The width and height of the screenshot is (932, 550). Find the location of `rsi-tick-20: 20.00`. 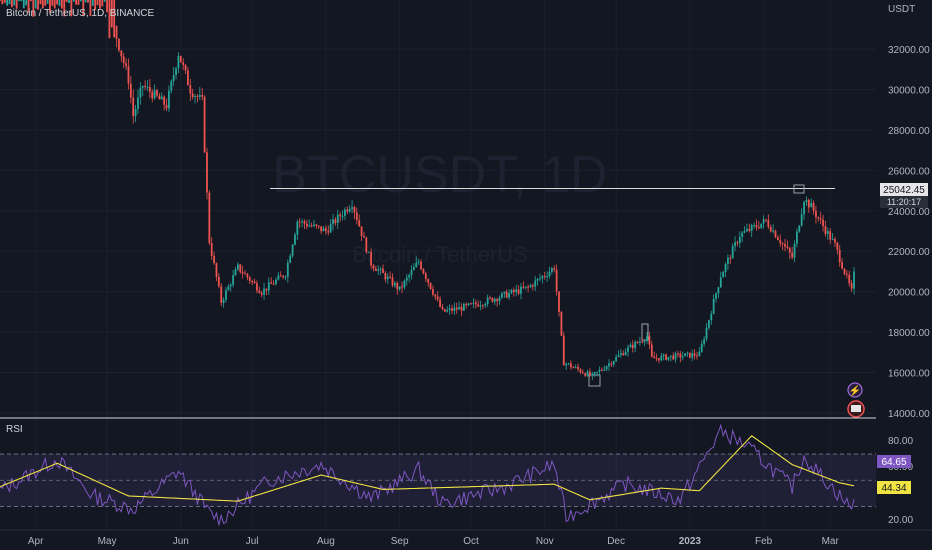

rsi-tick-20: 20.00 is located at coordinates (900, 520).